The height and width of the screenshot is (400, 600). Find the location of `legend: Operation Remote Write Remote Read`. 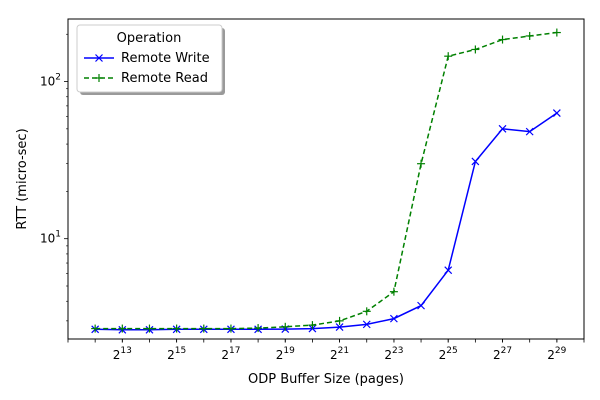

legend: Operation Remote Write Remote Read is located at coordinates (150, 59).